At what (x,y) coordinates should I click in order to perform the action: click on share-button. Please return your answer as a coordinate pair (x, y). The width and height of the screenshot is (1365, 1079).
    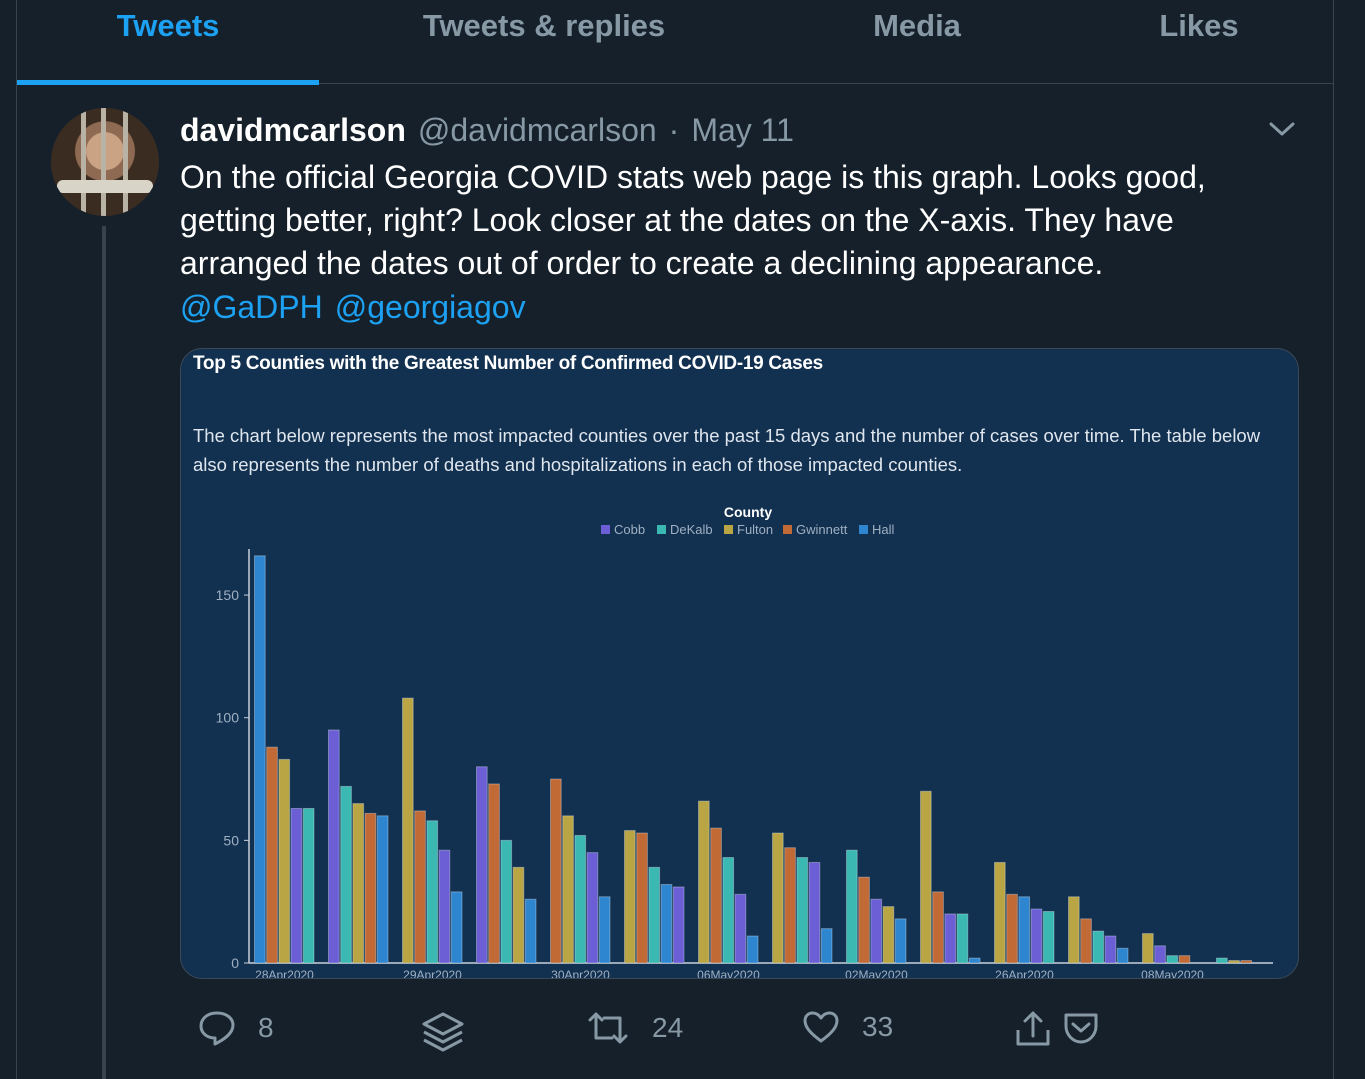
    Looking at the image, I should click on (1033, 1029).